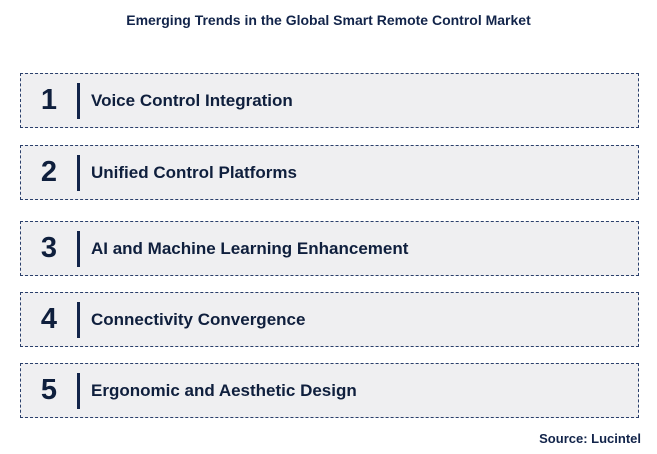  What do you see at coordinates (194, 172) in the screenshot?
I see `trend-label: Unified Control Platforms` at bounding box center [194, 172].